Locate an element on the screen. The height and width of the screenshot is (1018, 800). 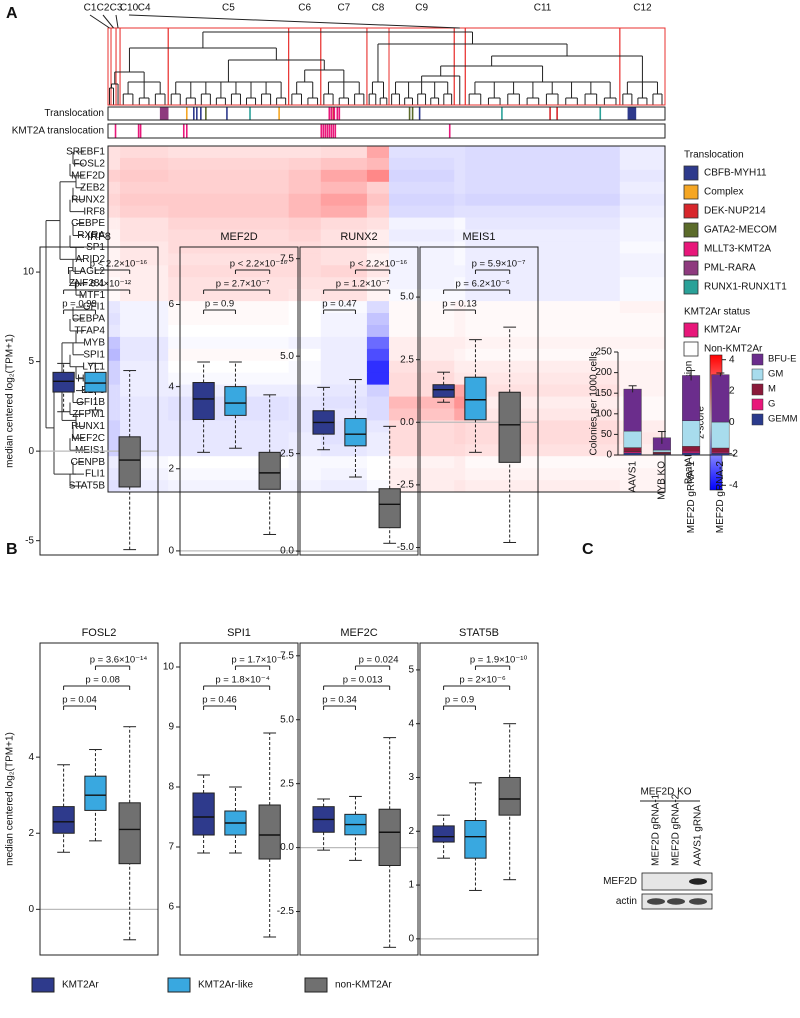
legend-label: KMT2Ar is located at coordinates (80, 985).